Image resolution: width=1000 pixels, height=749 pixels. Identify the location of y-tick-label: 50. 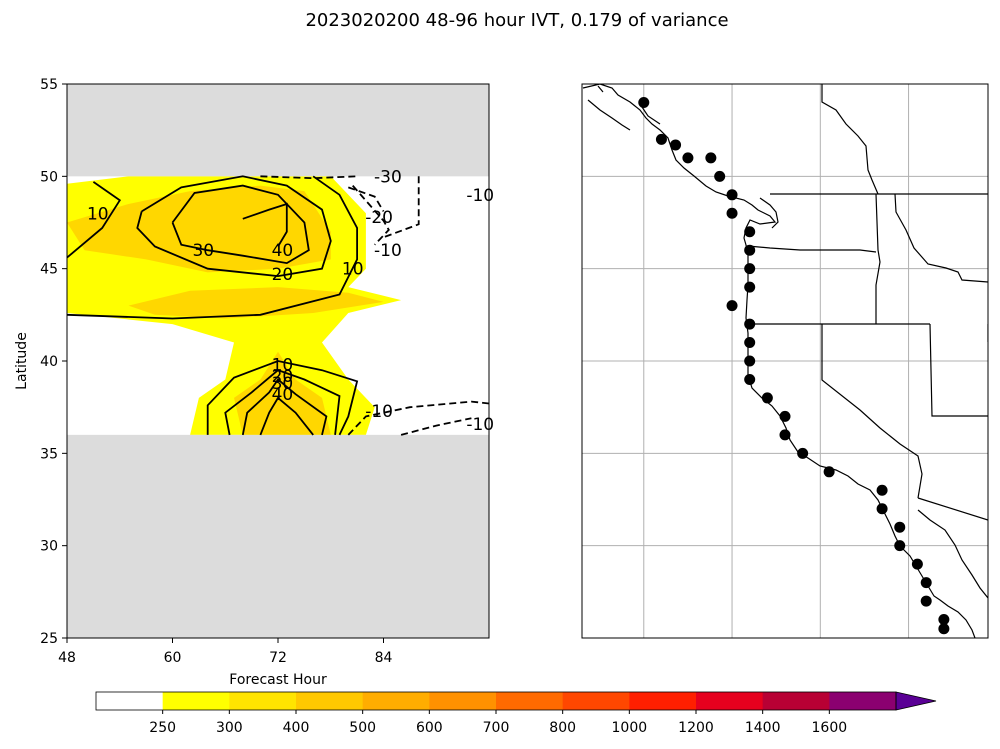
(49, 177).